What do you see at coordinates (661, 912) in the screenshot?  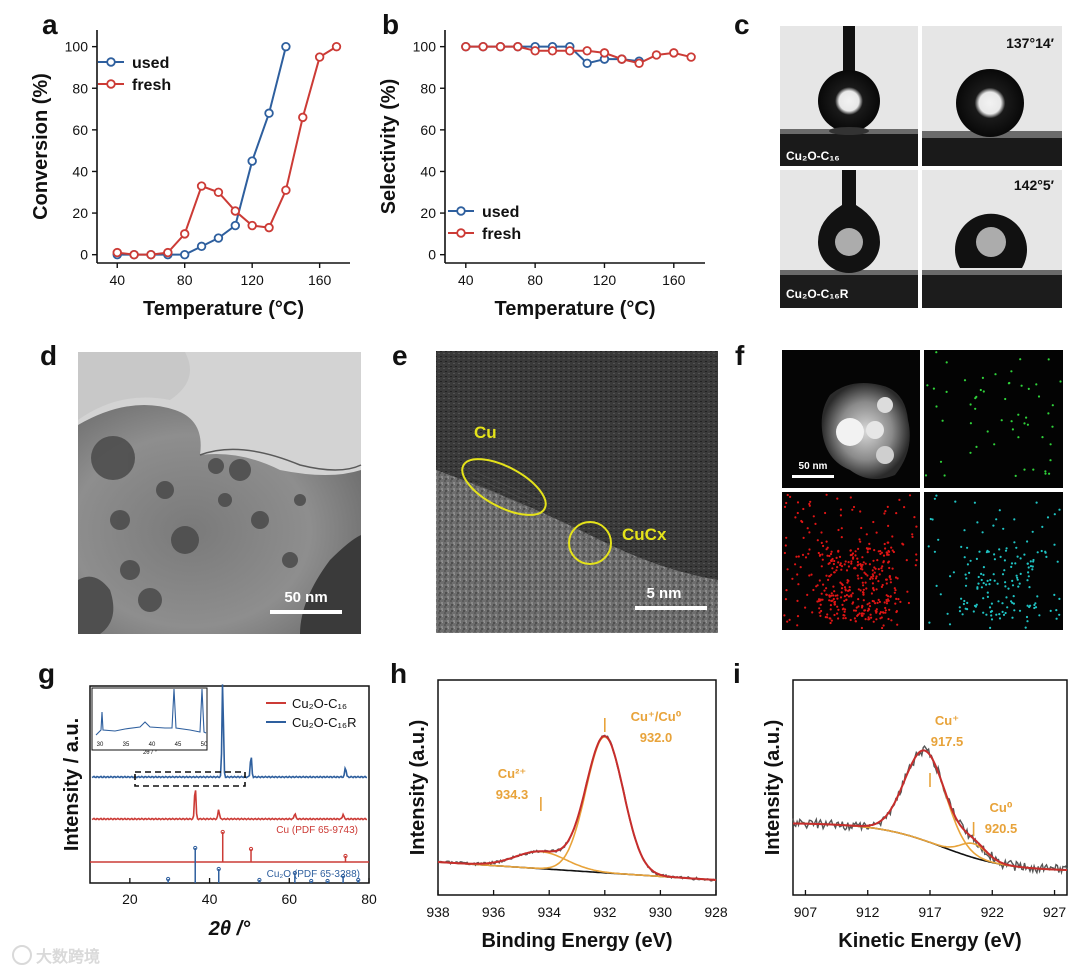 I see `x-tick-label: 930` at bounding box center [661, 912].